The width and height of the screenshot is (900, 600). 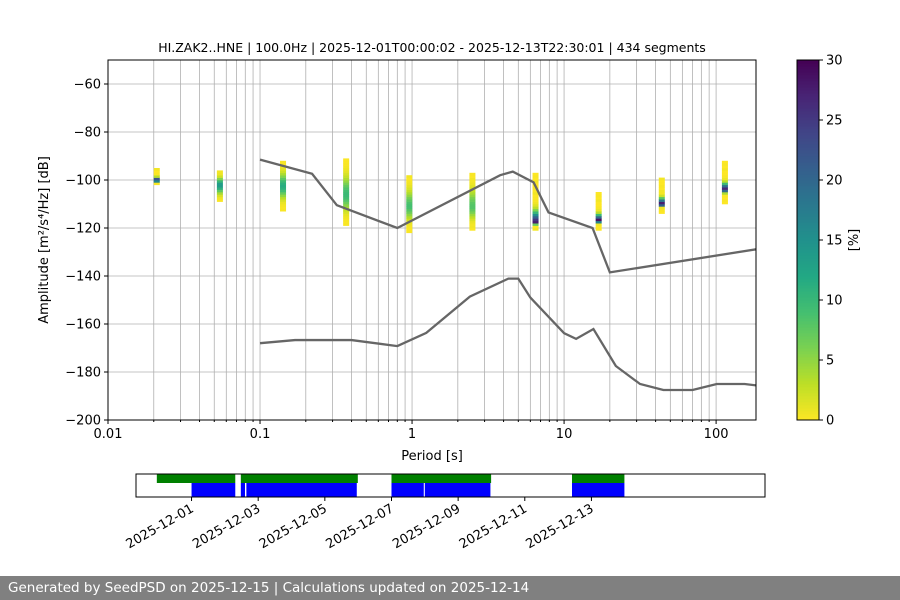 What do you see at coordinates (559, 526) in the screenshot?
I see `timeline-tick-label: 2025-12-13` at bounding box center [559, 526].